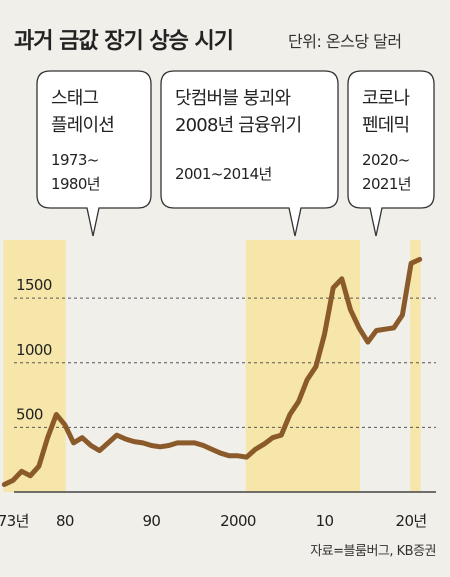  Describe the element at coordinates (373, 551) in the screenshot. I see `source-note: 자료=블룸버그, KB증권` at that location.